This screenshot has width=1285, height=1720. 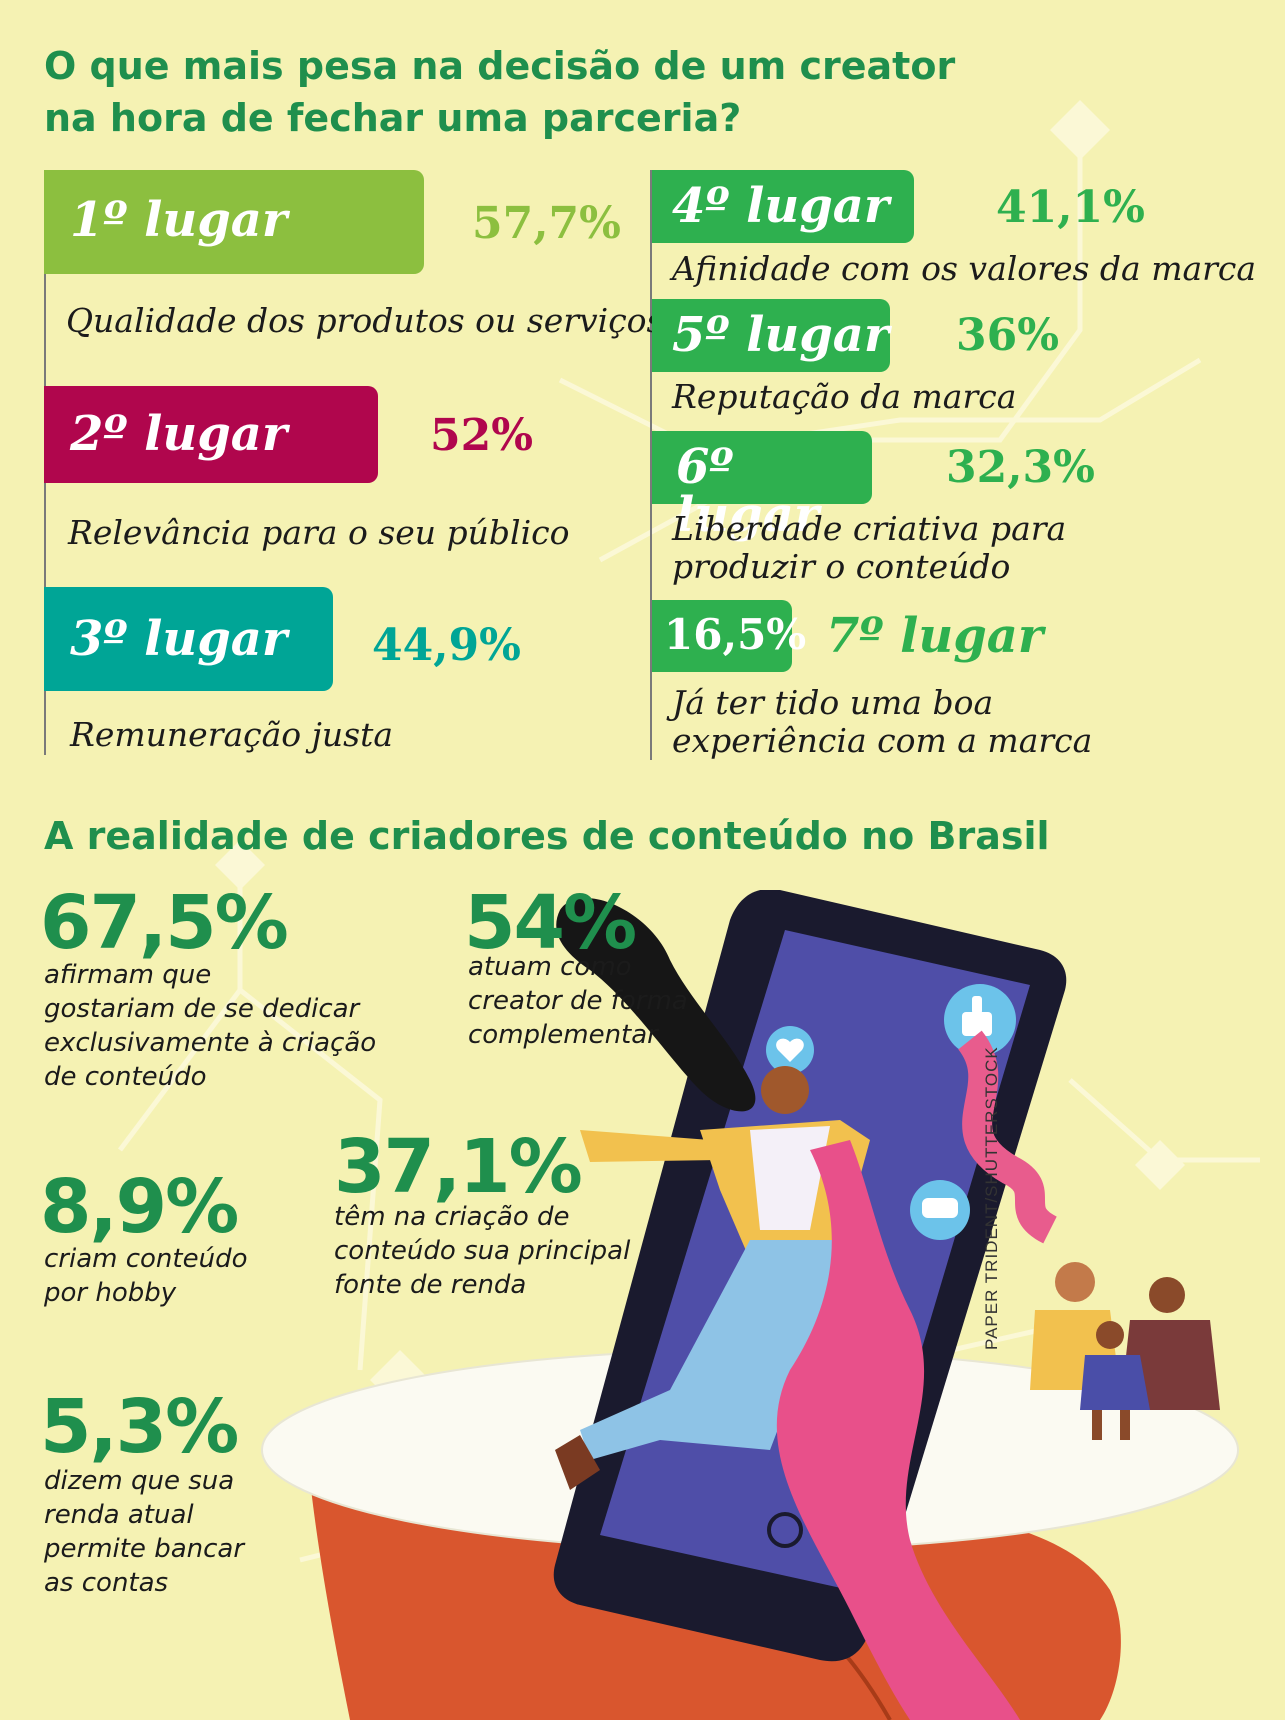 I want to click on rank-6-label: 6º lugar, so click(x=748, y=491).